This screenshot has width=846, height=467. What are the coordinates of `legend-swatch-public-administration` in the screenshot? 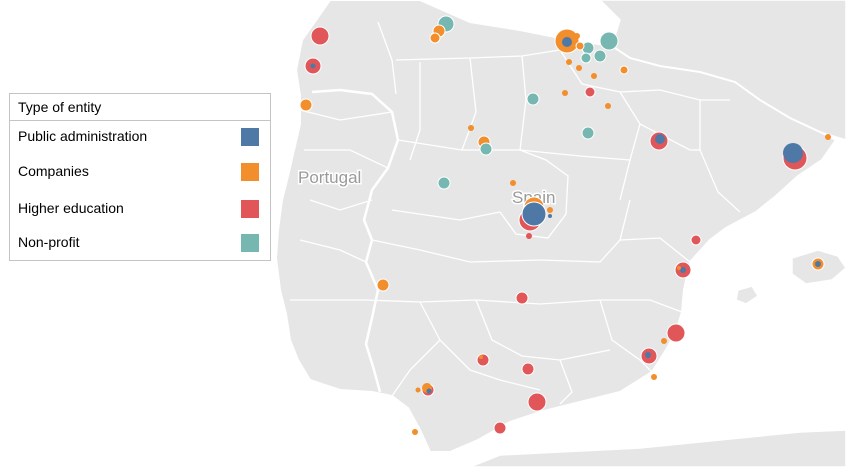 It's located at (250, 137).